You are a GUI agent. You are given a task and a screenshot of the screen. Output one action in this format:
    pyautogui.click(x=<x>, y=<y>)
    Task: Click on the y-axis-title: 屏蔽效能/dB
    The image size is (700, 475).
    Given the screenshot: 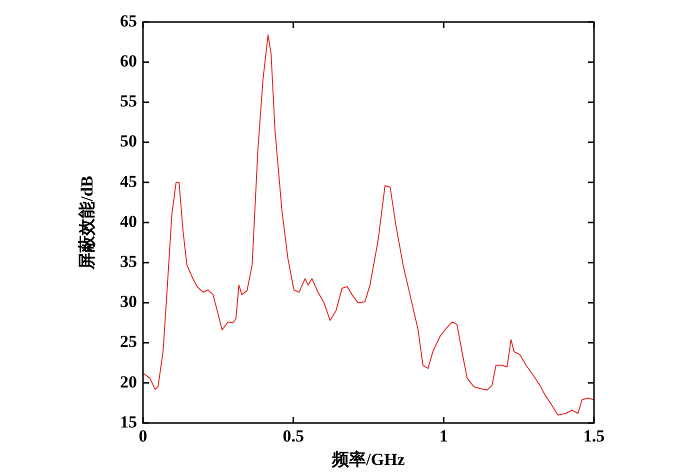 What is the action you would take?
    pyautogui.click(x=87, y=223)
    